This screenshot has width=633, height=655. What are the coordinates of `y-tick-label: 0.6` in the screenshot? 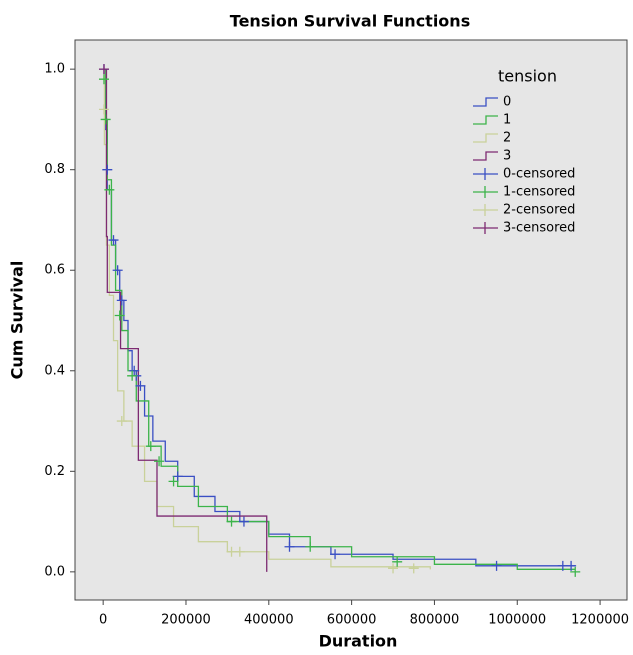 It's located at (54, 270).